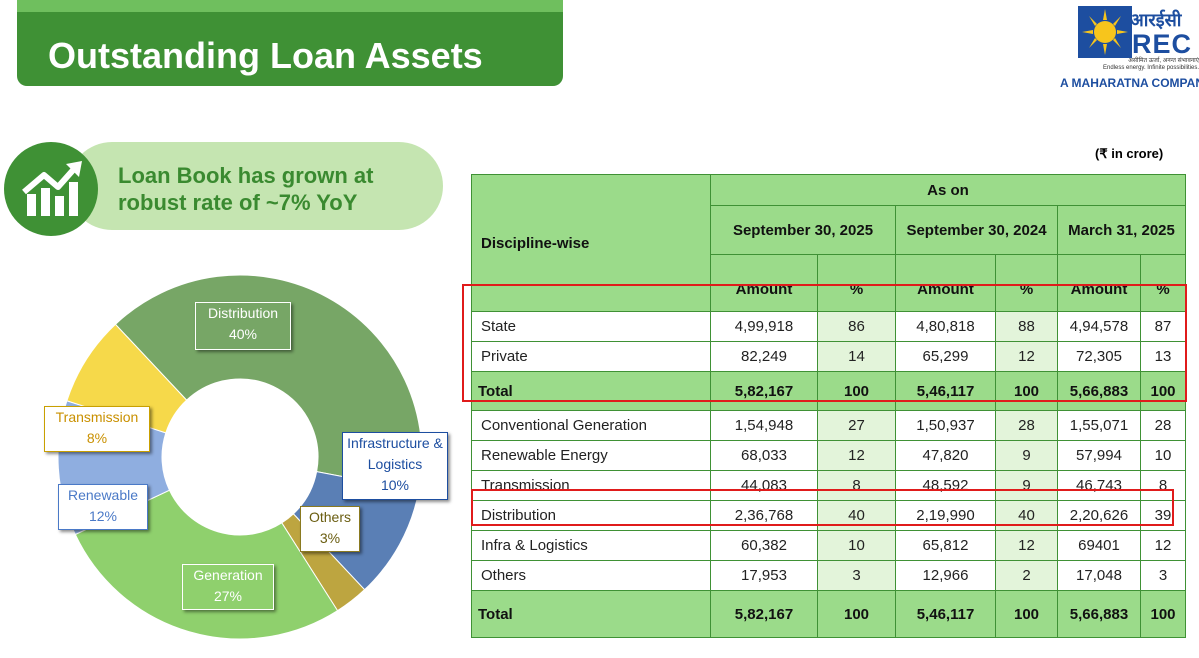 The image size is (1199, 658). I want to click on percent-cell: 27, so click(856, 425).